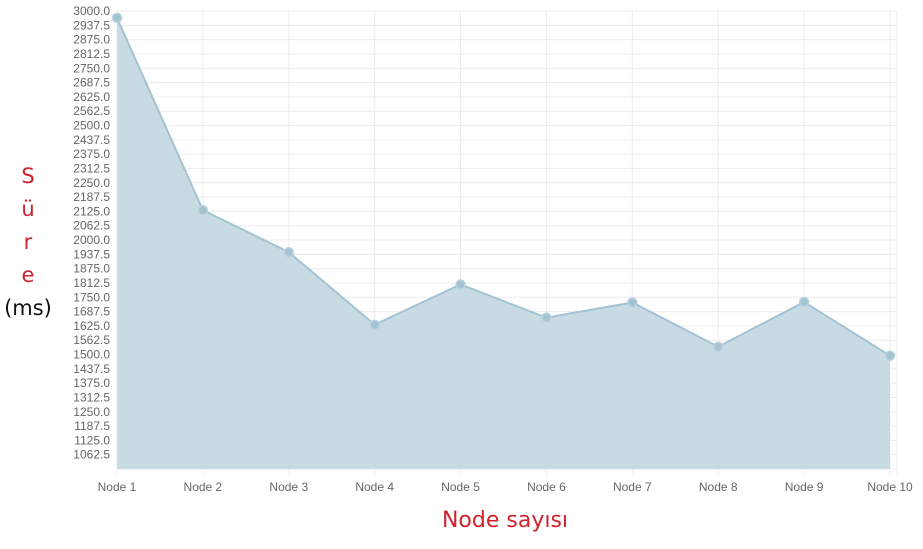 The width and height of the screenshot is (923, 549). What do you see at coordinates (91, 297) in the screenshot?
I see `y-tick-label: 1750.0` at bounding box center [91, 297].